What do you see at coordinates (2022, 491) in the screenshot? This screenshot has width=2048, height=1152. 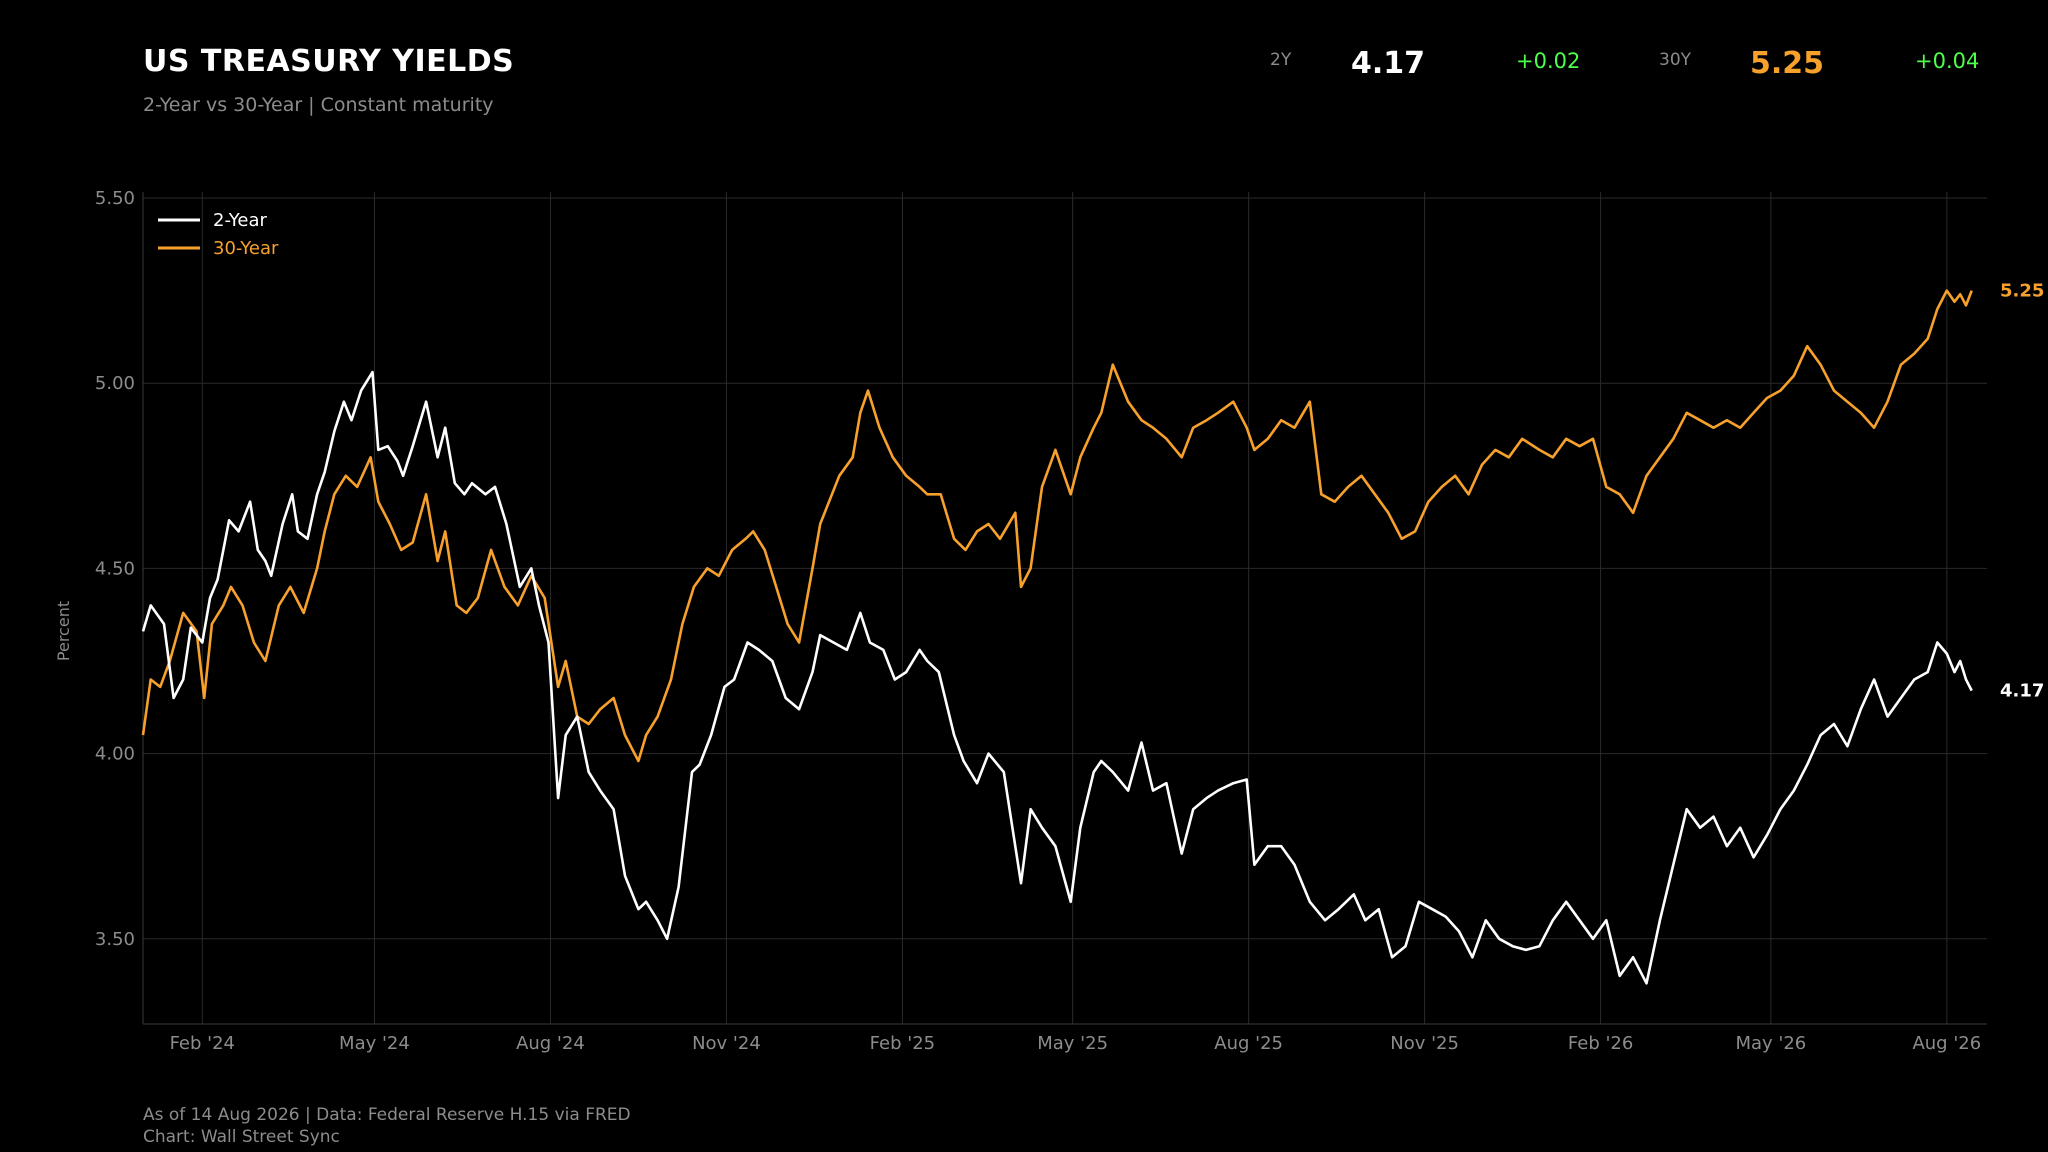 I see `end-labels: 4.17 5.25` at bounding box center [2022, 491].